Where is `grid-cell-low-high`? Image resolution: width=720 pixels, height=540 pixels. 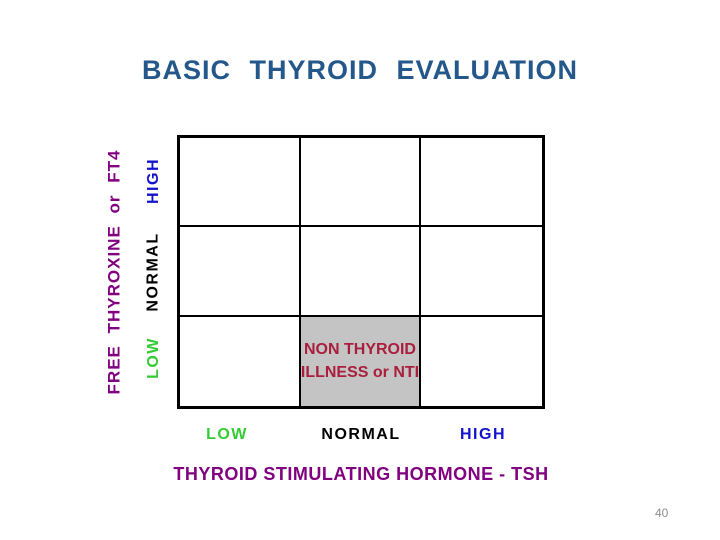
grid-cell-low-high is located at coordinates (481, 361).